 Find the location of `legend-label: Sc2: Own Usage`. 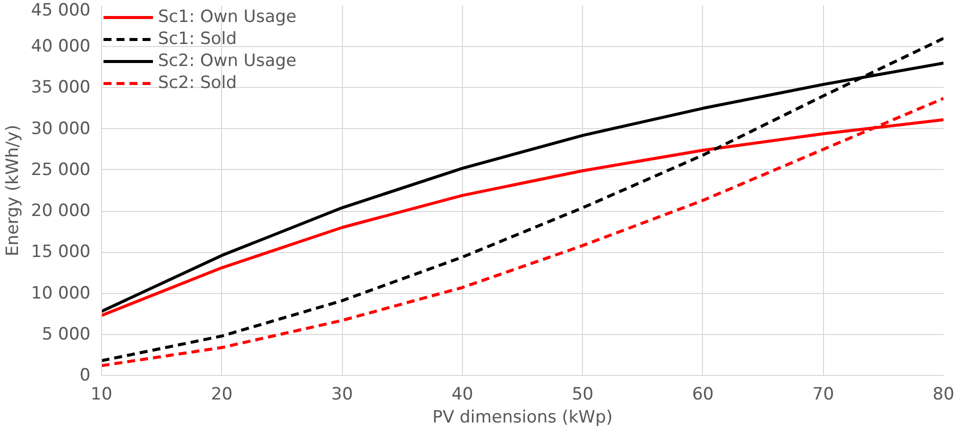

legend-label: Sc2: Own Usage is located at coordinates (227, 61).